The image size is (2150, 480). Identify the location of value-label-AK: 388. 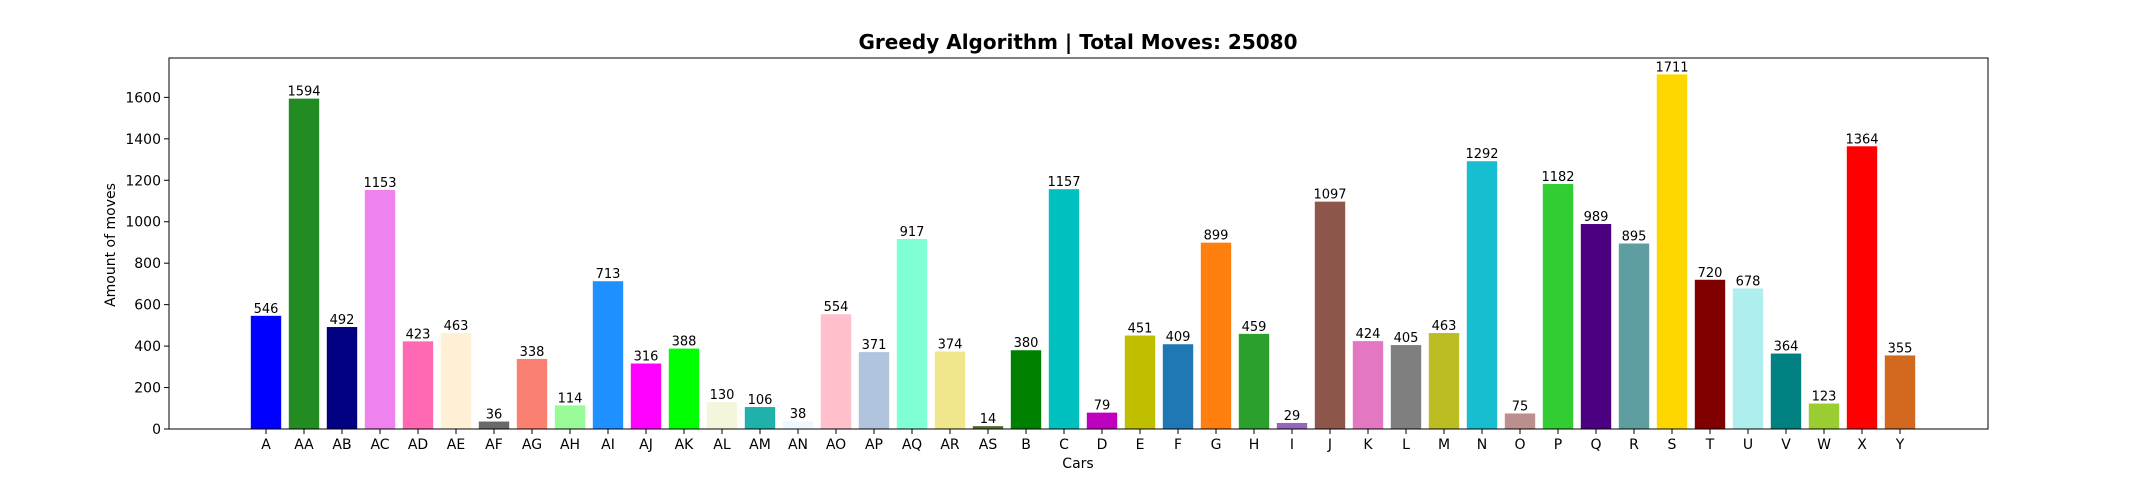
(684, 342).